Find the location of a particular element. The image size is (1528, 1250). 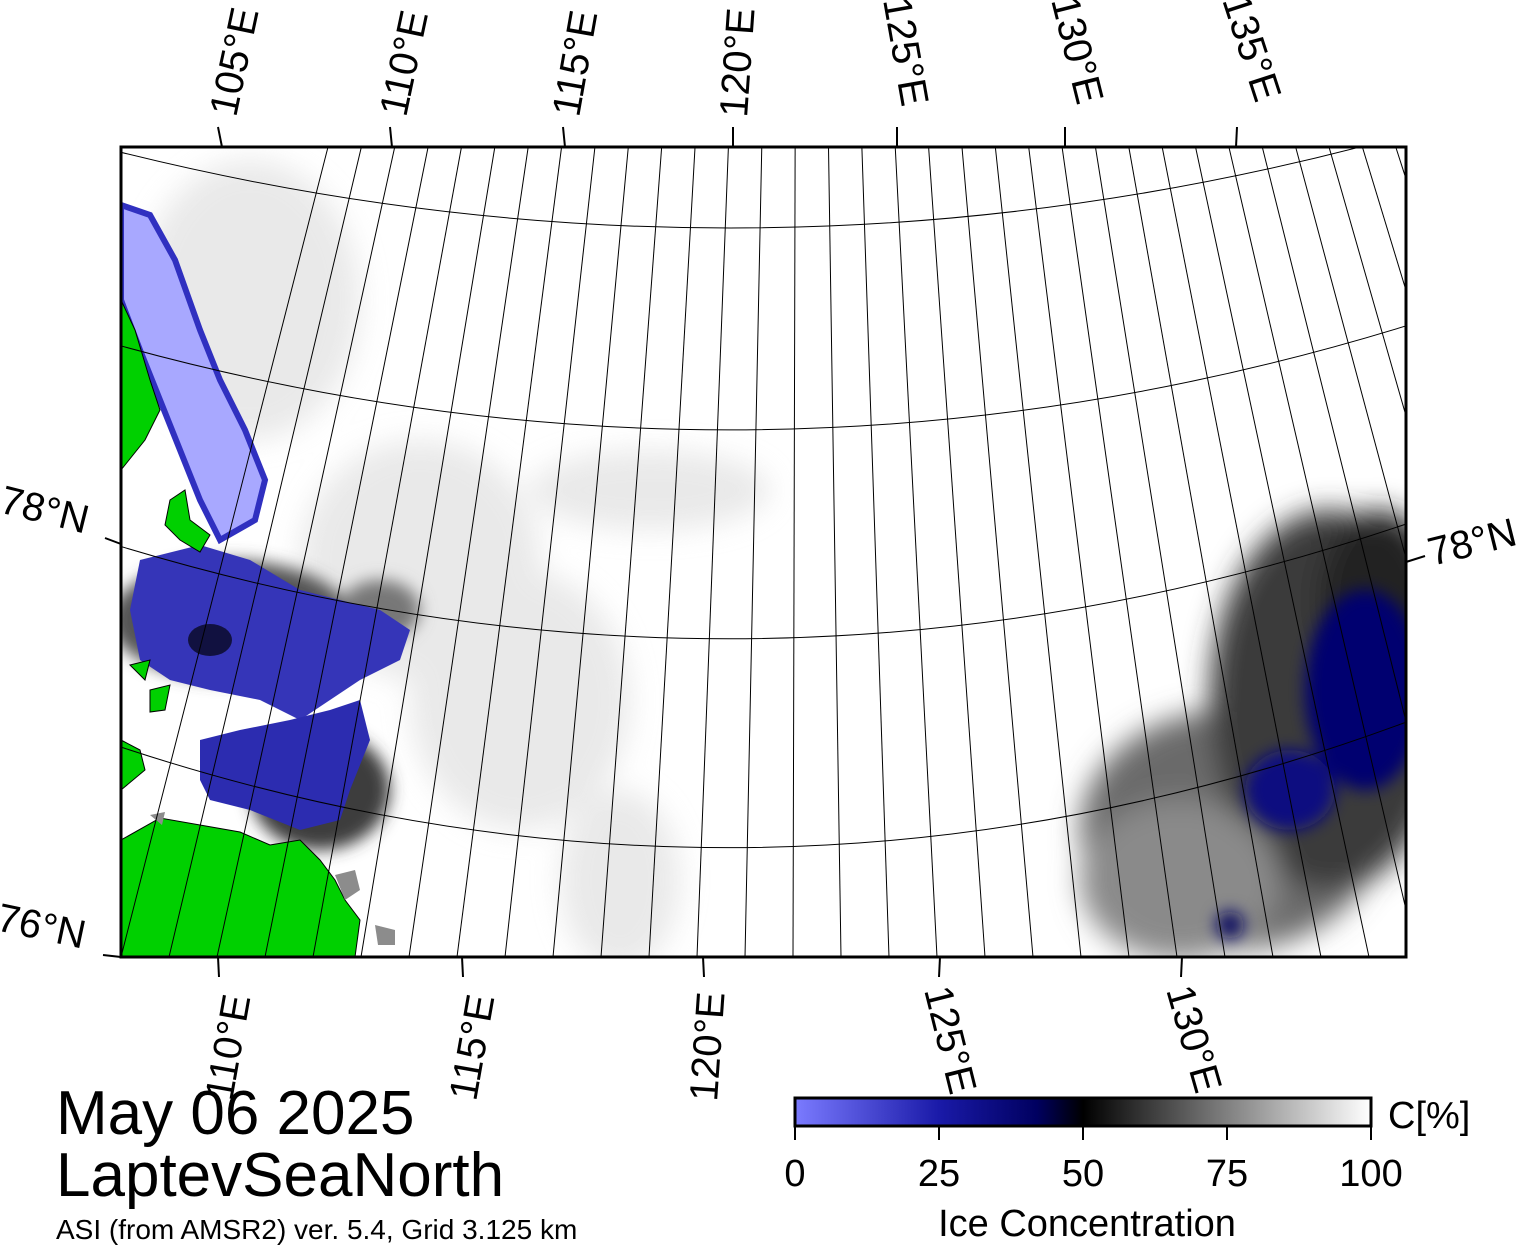

colorbar-title: Ice Concentration is located at coordinates (1087, 1224).